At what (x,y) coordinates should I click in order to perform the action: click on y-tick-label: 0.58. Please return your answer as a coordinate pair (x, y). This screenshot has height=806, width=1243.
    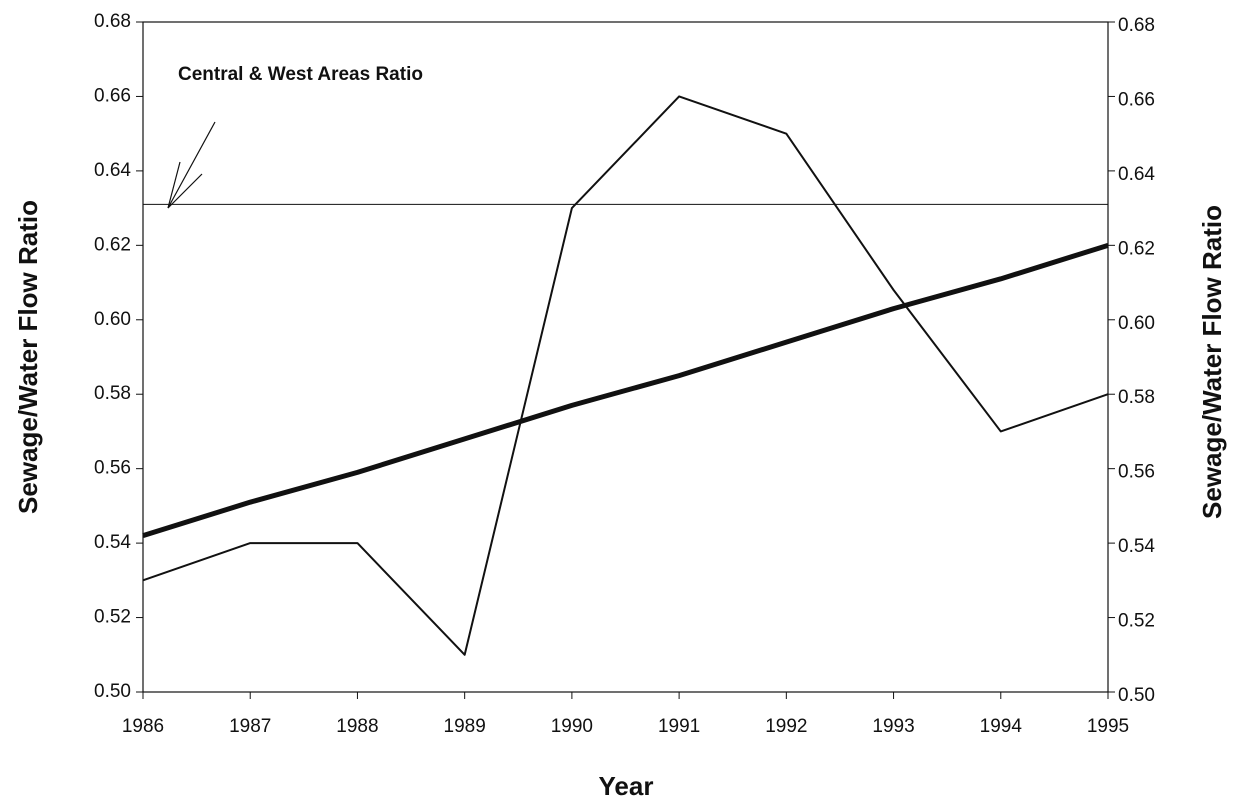
    Looking at the image, I should click on (112, 393).